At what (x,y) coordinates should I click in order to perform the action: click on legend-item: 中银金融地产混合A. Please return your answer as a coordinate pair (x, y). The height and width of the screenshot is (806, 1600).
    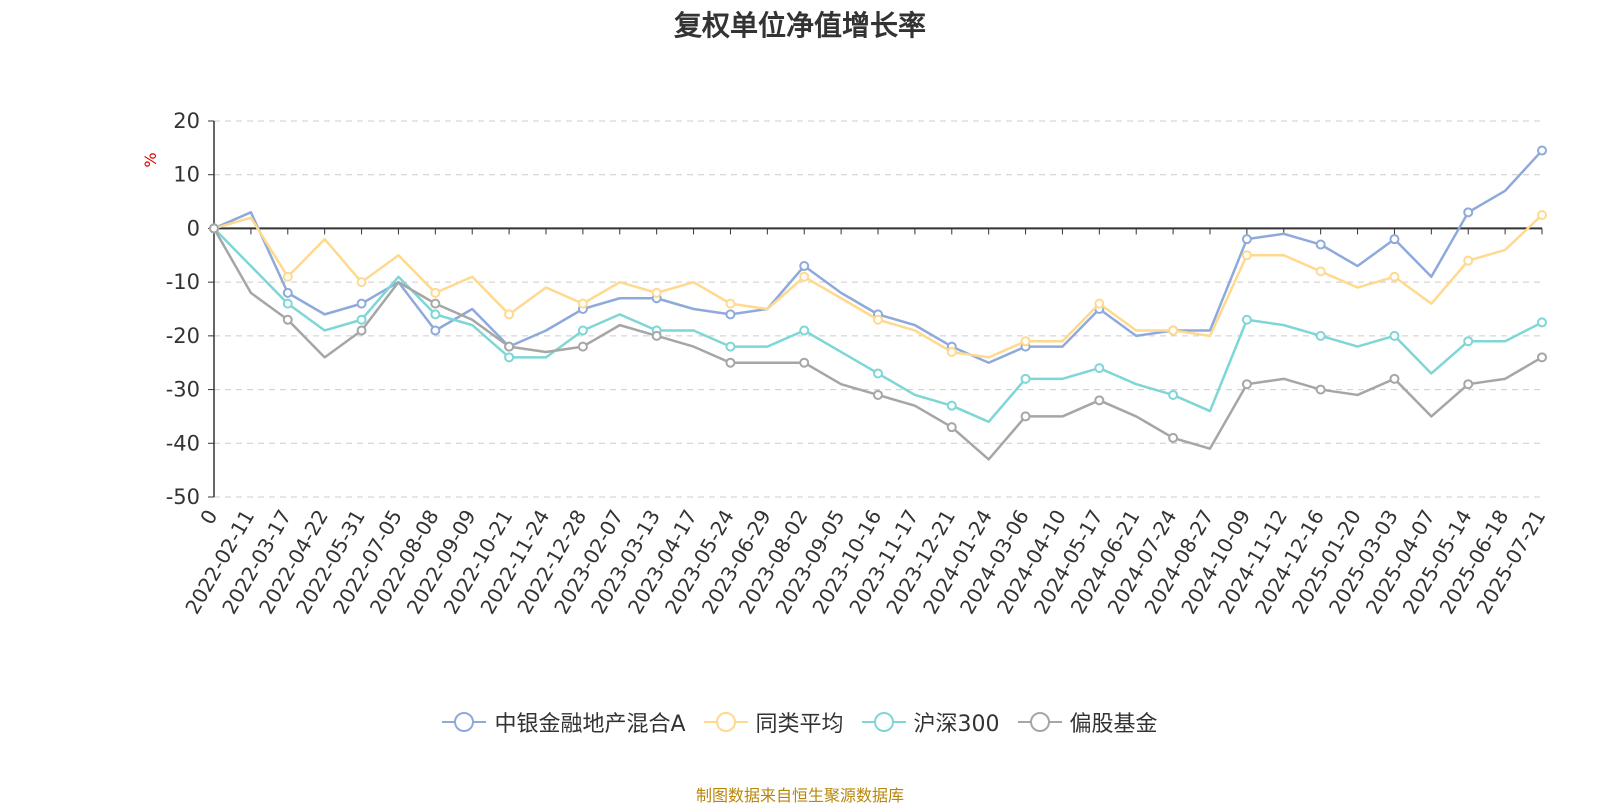
    Looking at the image, I should click on (564, 722).